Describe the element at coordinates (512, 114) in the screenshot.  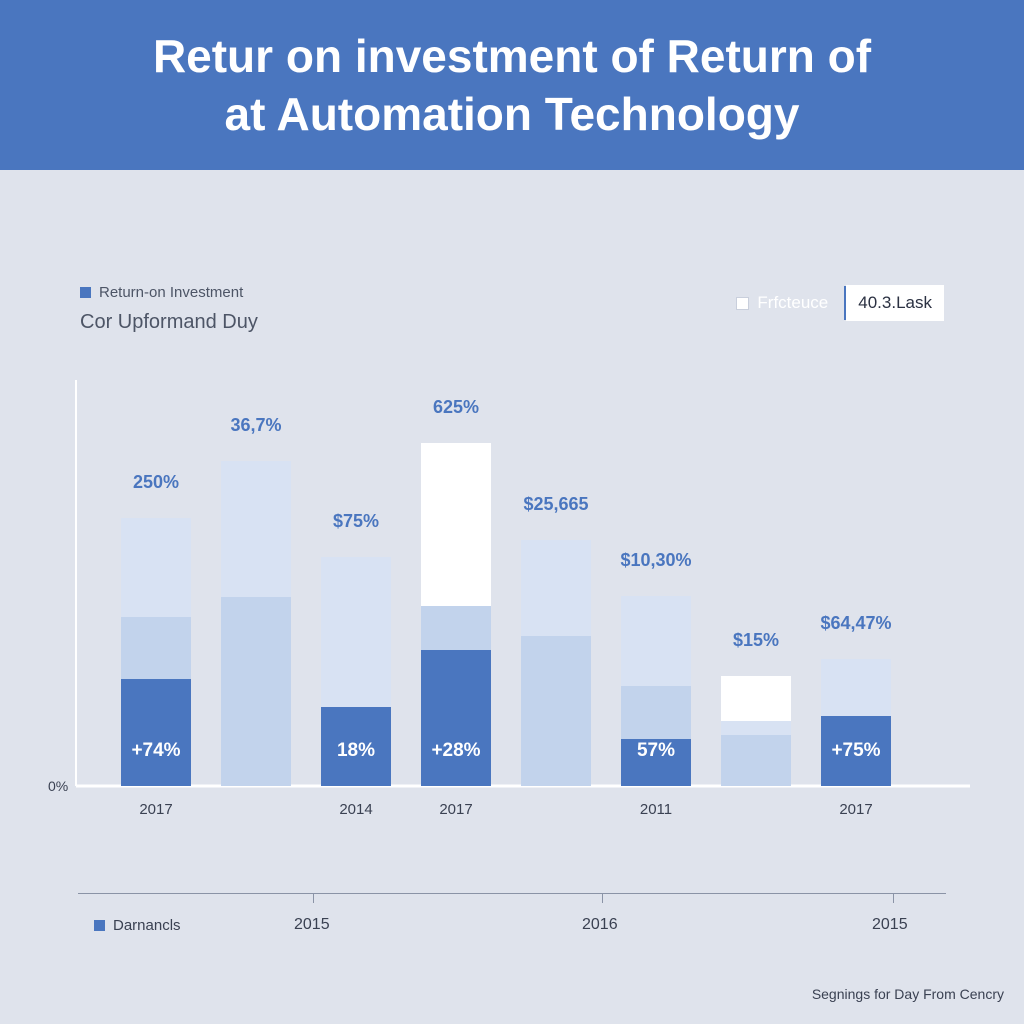
I see `chart-title-line-2: at Automation Technology` at that location.